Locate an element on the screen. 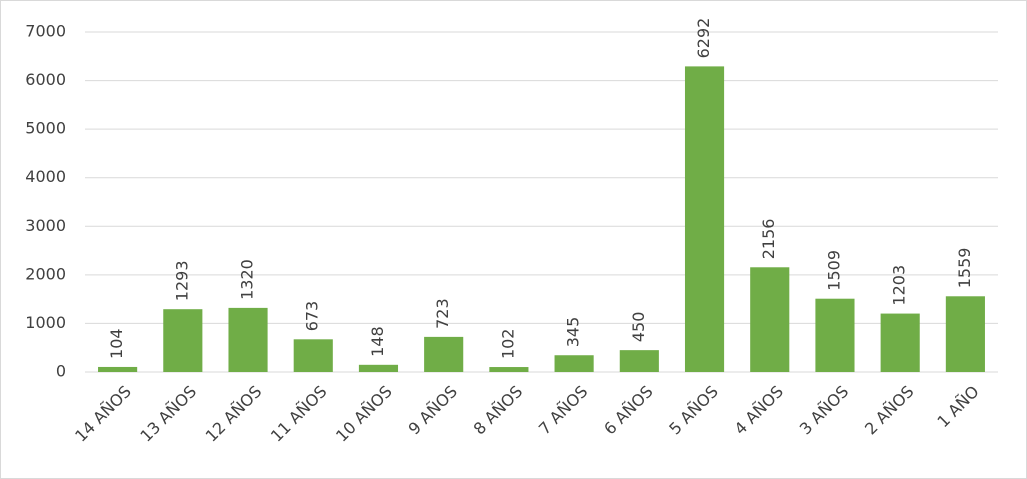  data-label: 2156 is located at coordinates (768, 239).